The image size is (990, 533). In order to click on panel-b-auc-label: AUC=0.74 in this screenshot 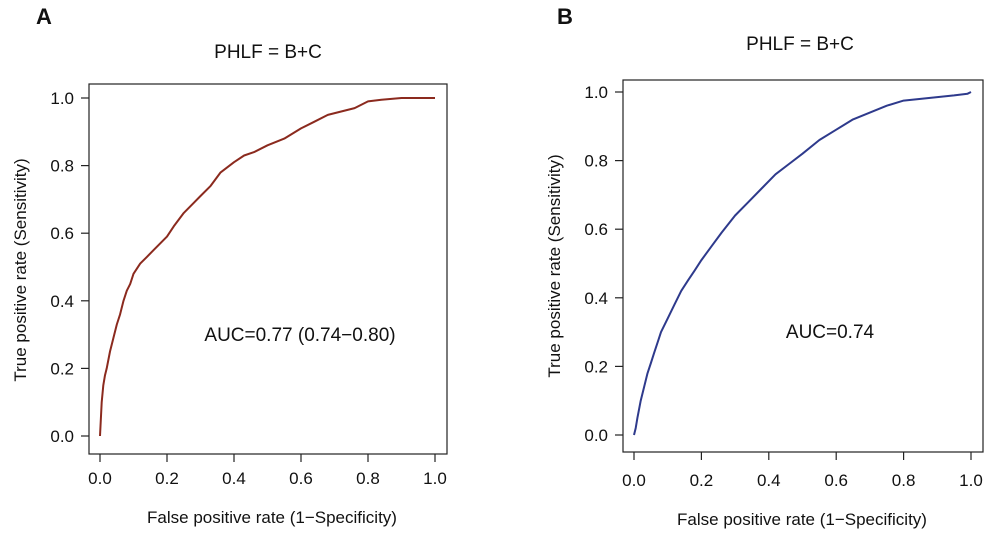, I will do `click(830, 332)`.